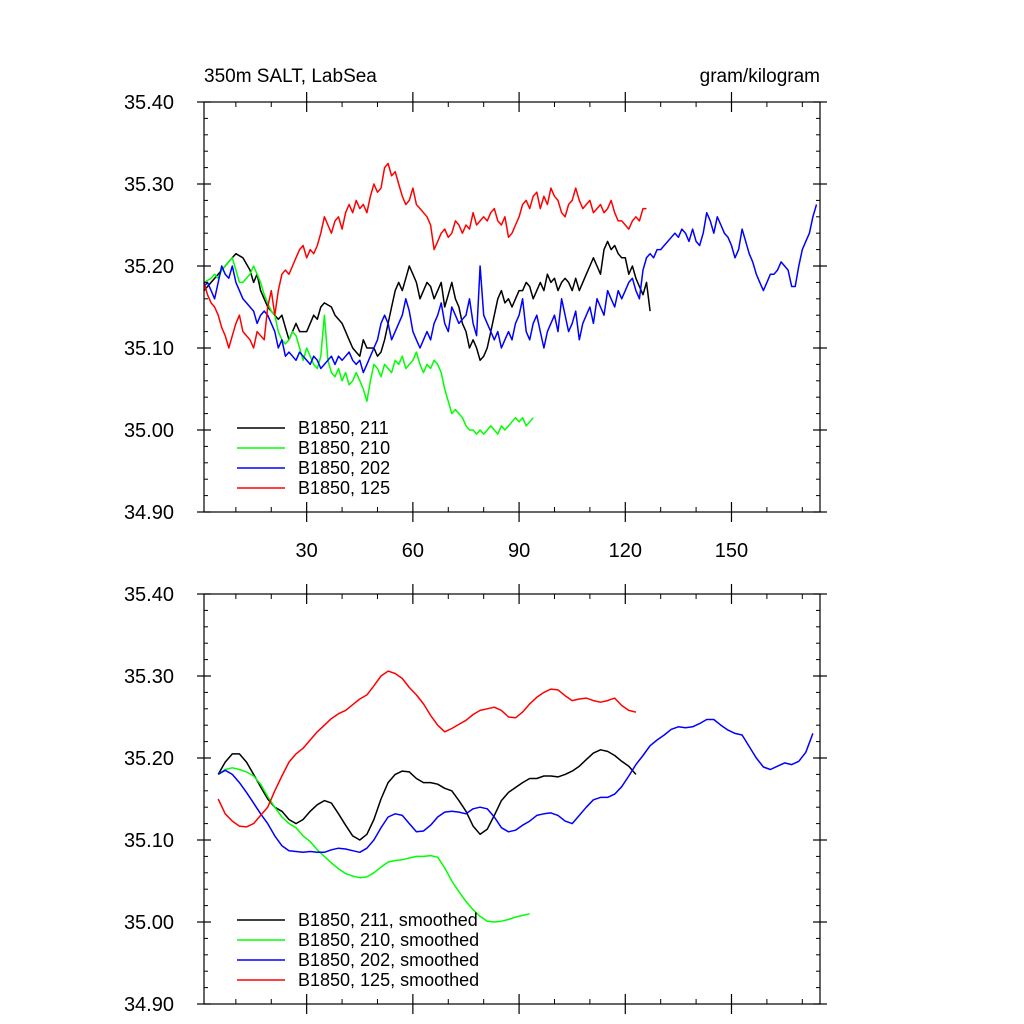  What do you see at coordinates (344, 488) in the screenshot?
I see `legend-label: B1850, 125` at bounding box center [344, 488].